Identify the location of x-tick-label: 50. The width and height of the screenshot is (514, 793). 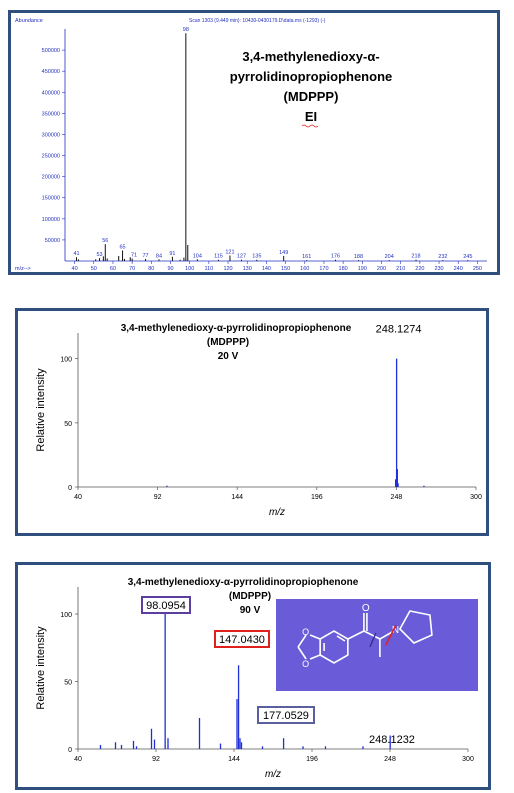
(94, 269).